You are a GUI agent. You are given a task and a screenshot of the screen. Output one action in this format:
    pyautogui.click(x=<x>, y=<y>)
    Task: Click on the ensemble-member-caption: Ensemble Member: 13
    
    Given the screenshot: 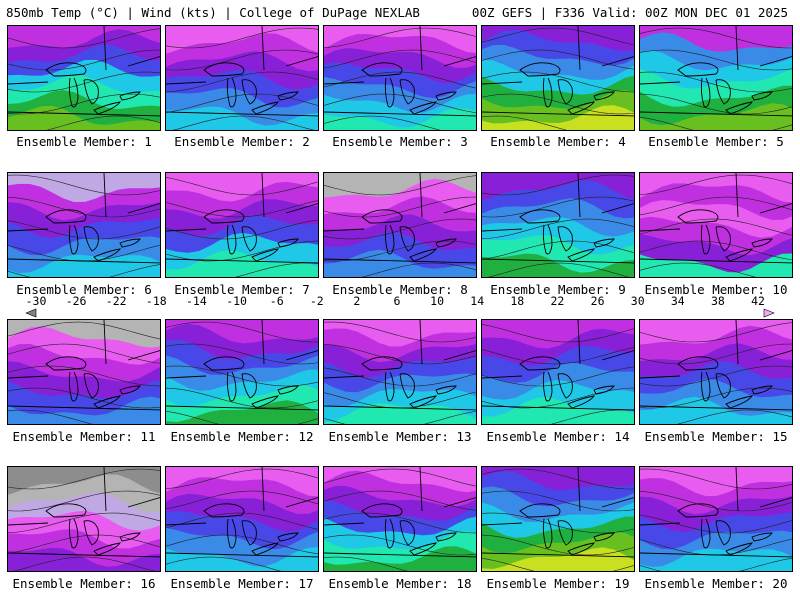 What is the action you would take?
    pyautogui.click(x=400, y=436)
    